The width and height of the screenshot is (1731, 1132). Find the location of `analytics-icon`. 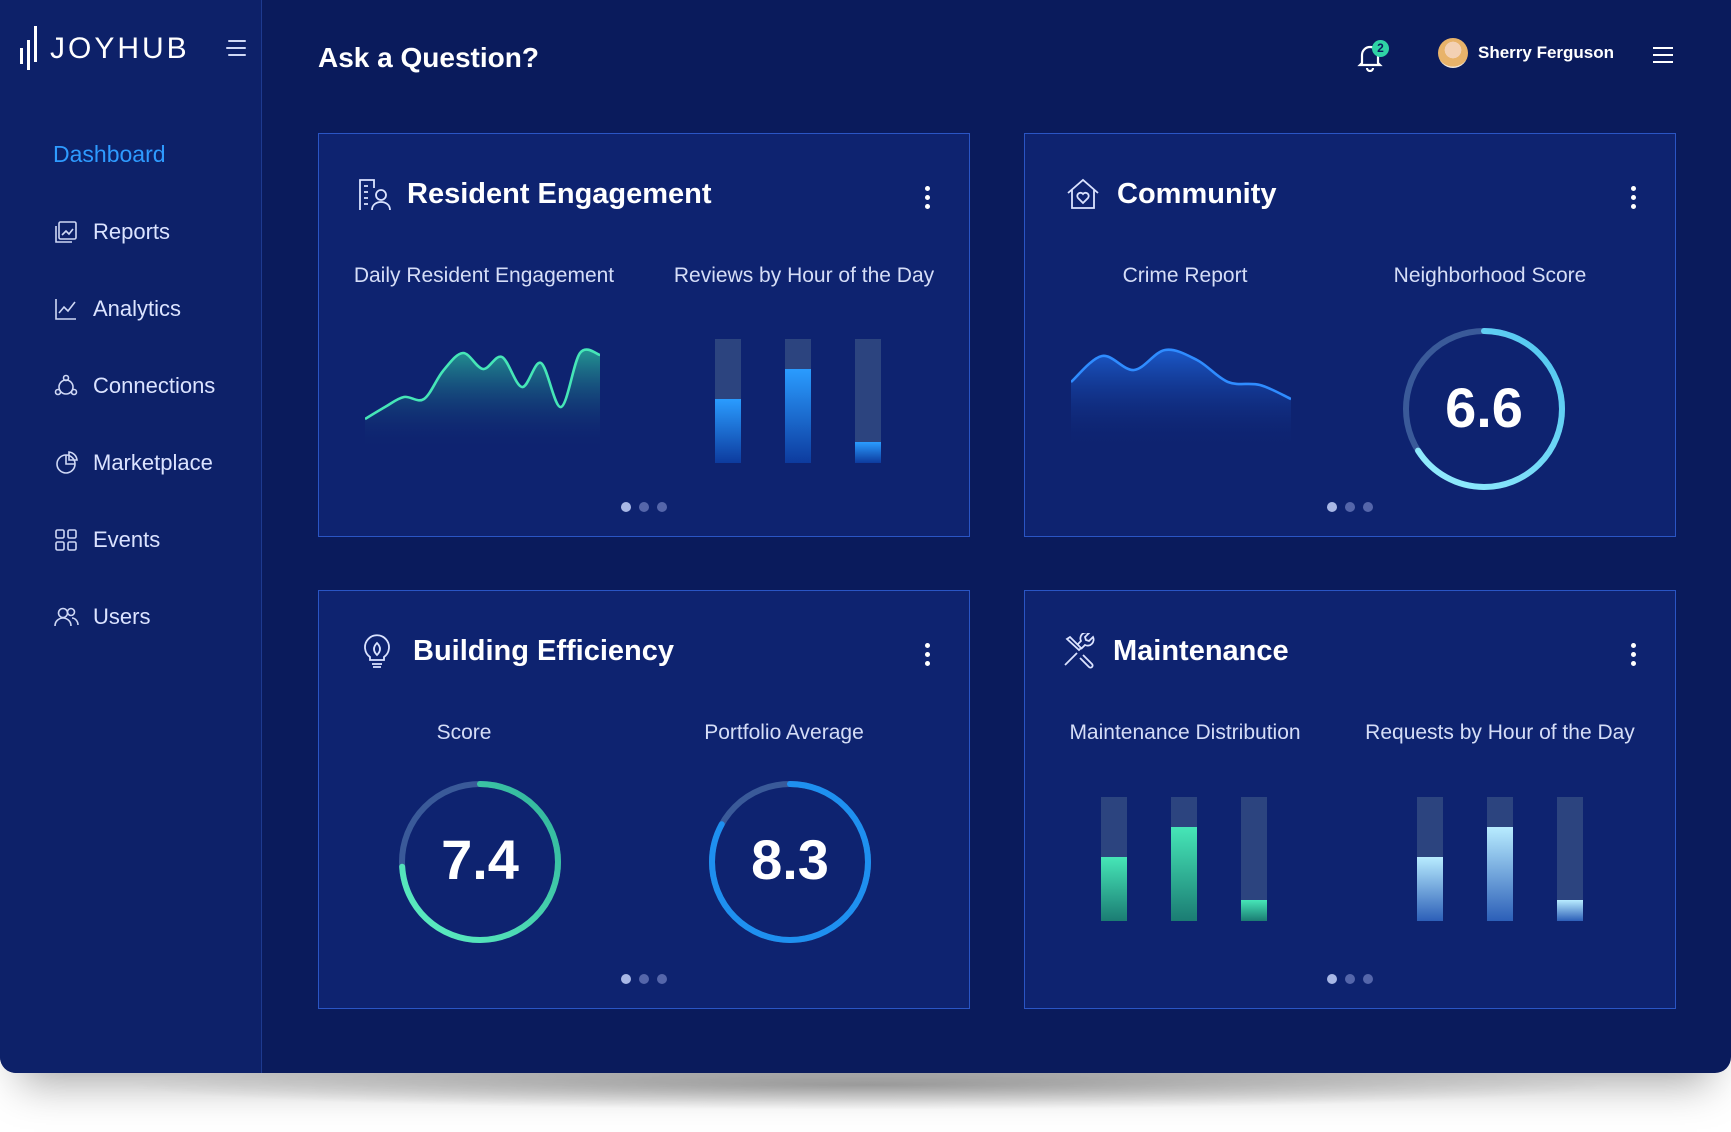

analytics-icon is located at coordinates (65, 309).